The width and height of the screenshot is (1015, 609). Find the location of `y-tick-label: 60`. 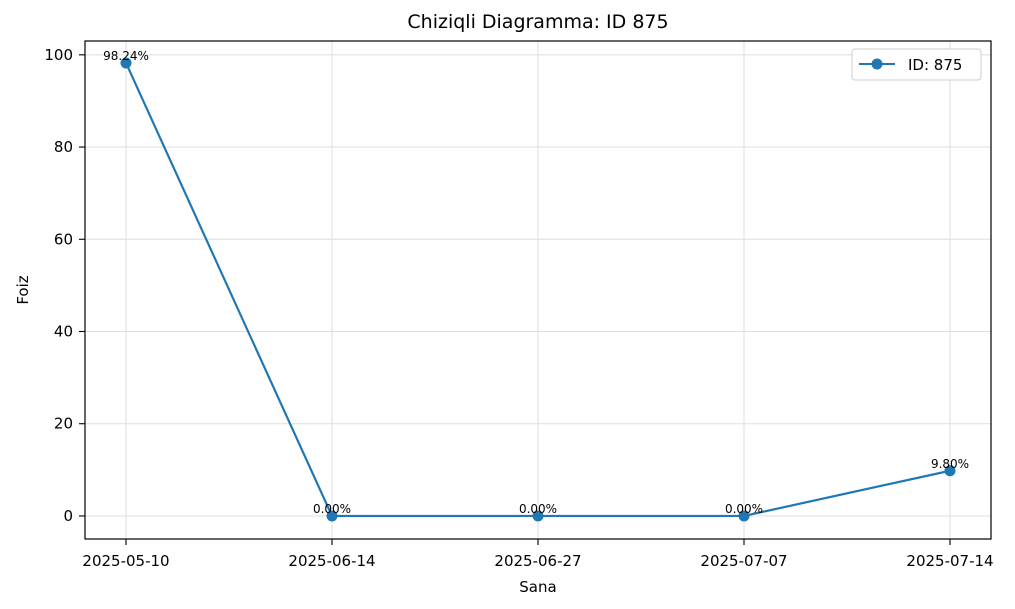

y-tick-label: 60 is located at coordinates (63, 239).